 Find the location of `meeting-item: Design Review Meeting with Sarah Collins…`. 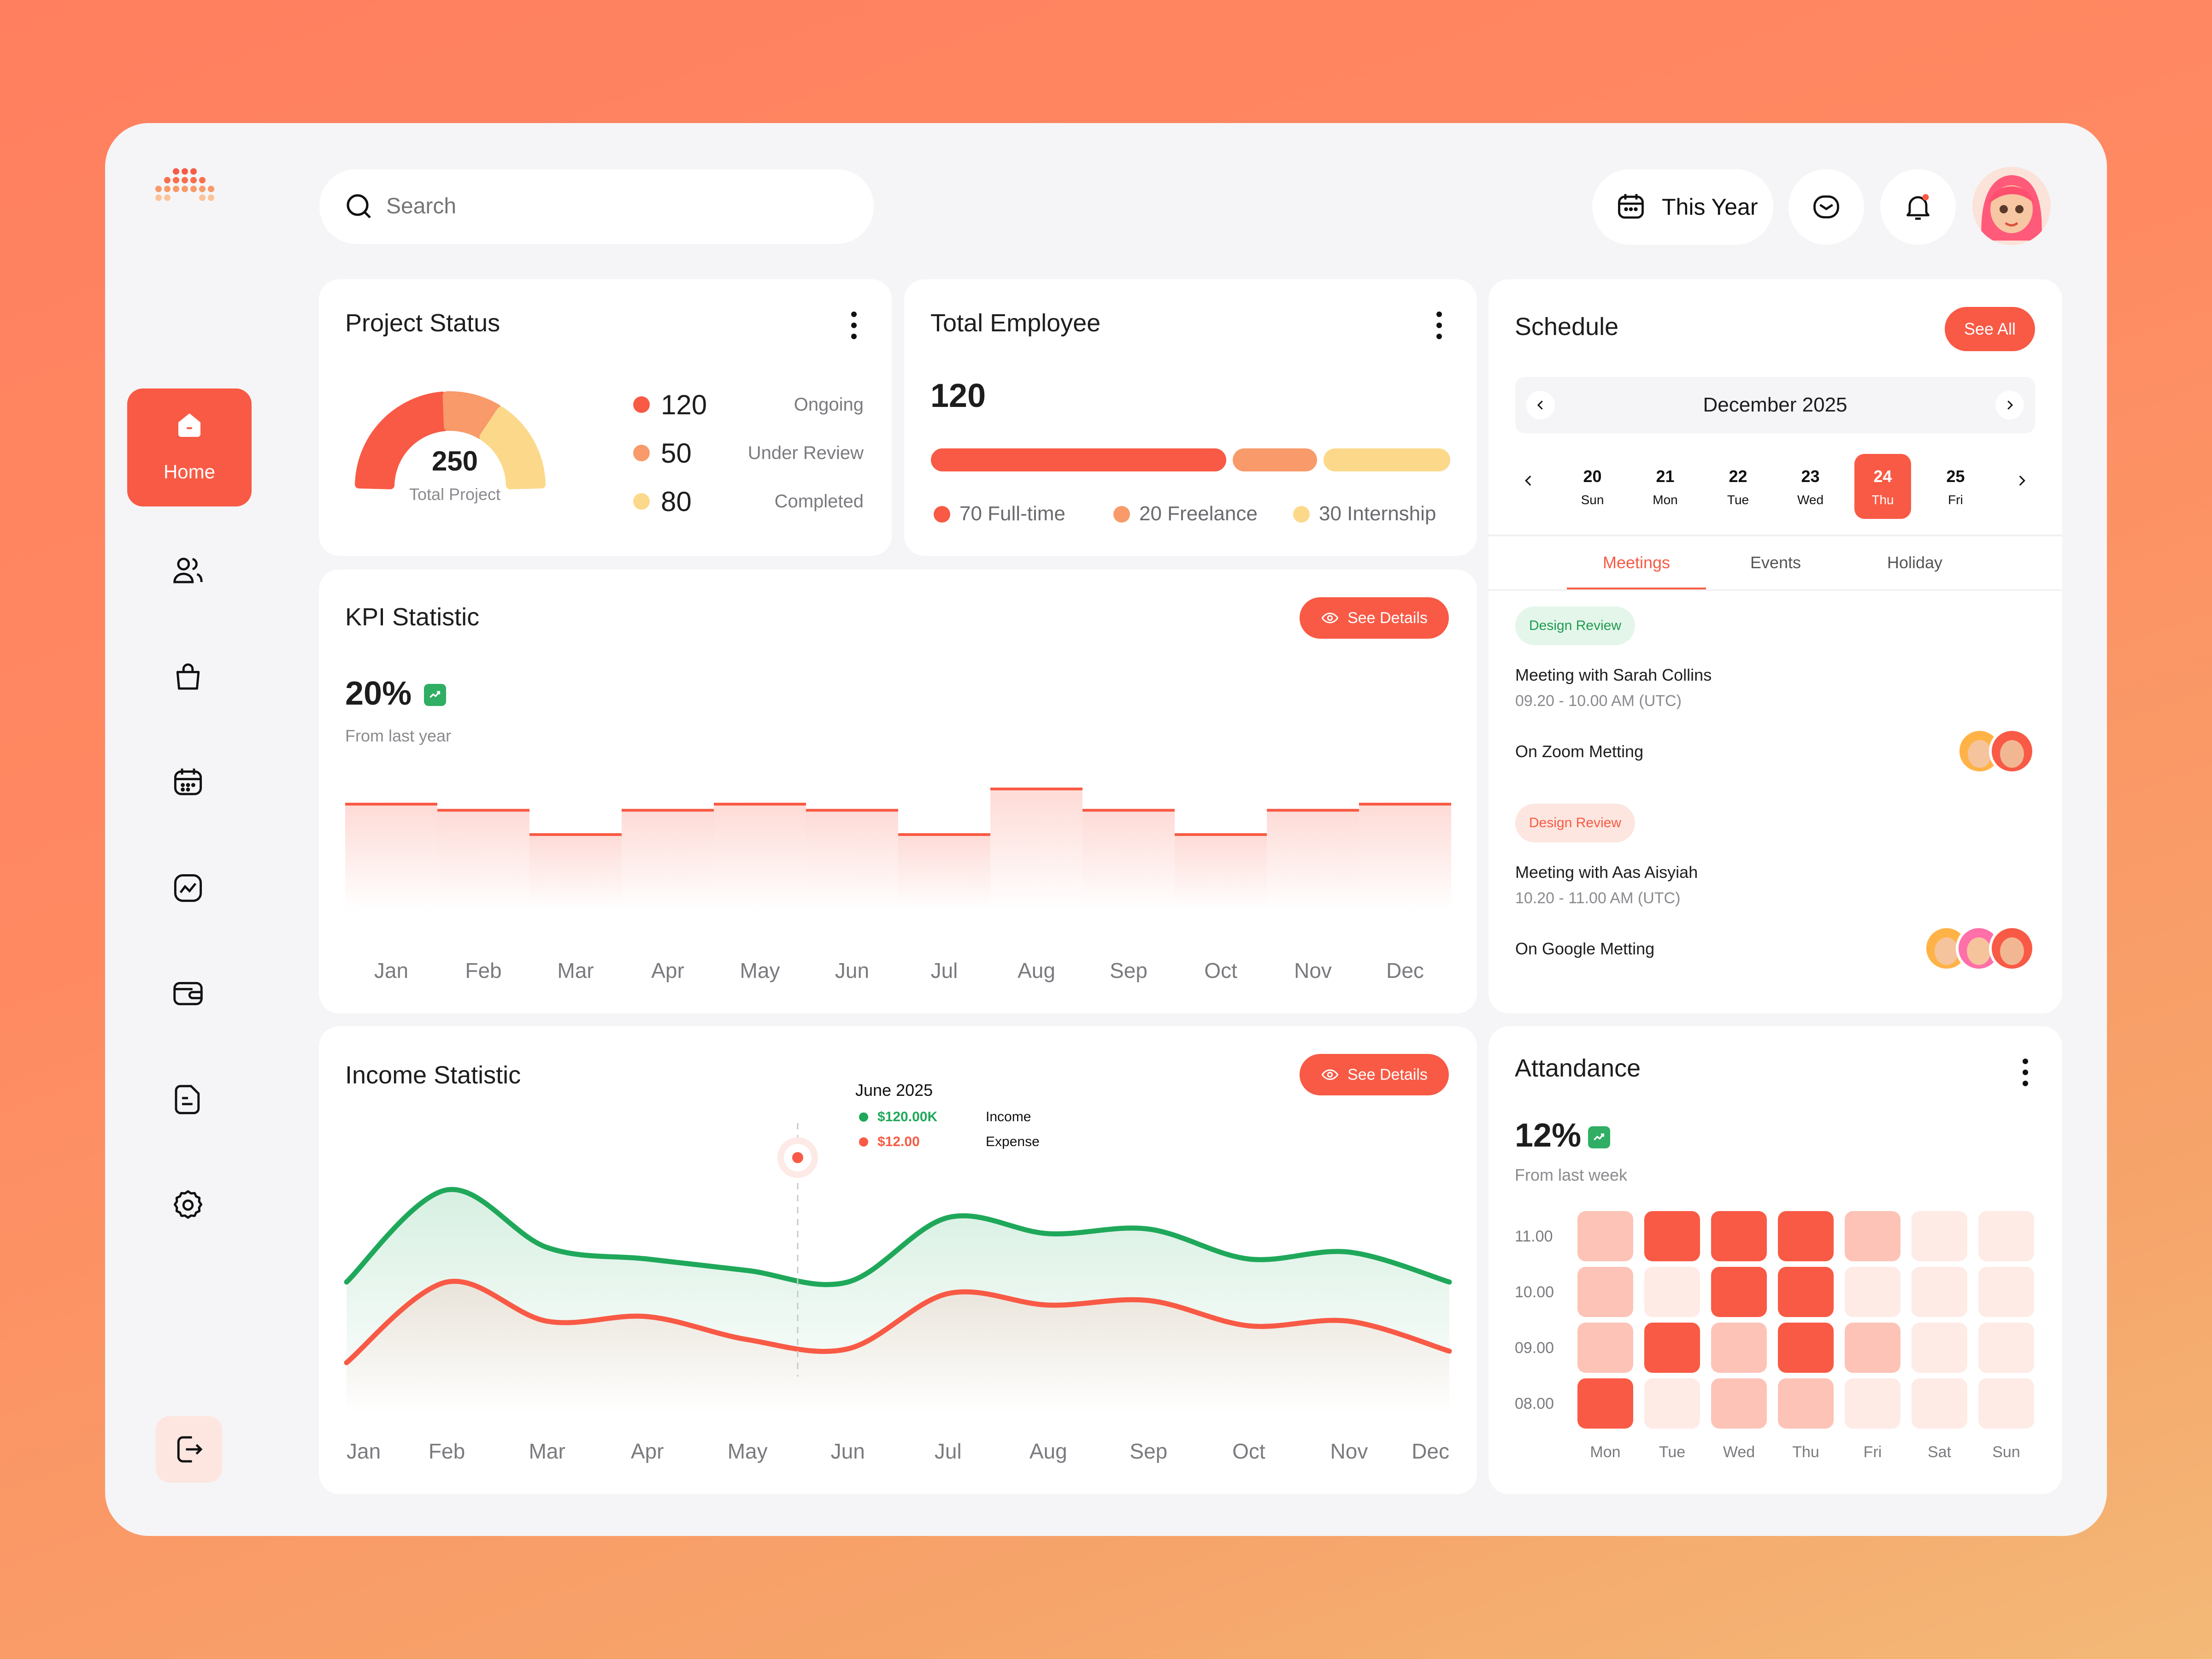

meeting-item: Design Review Meeting with Sarah Collins… is located at coordinates (1775, 700).